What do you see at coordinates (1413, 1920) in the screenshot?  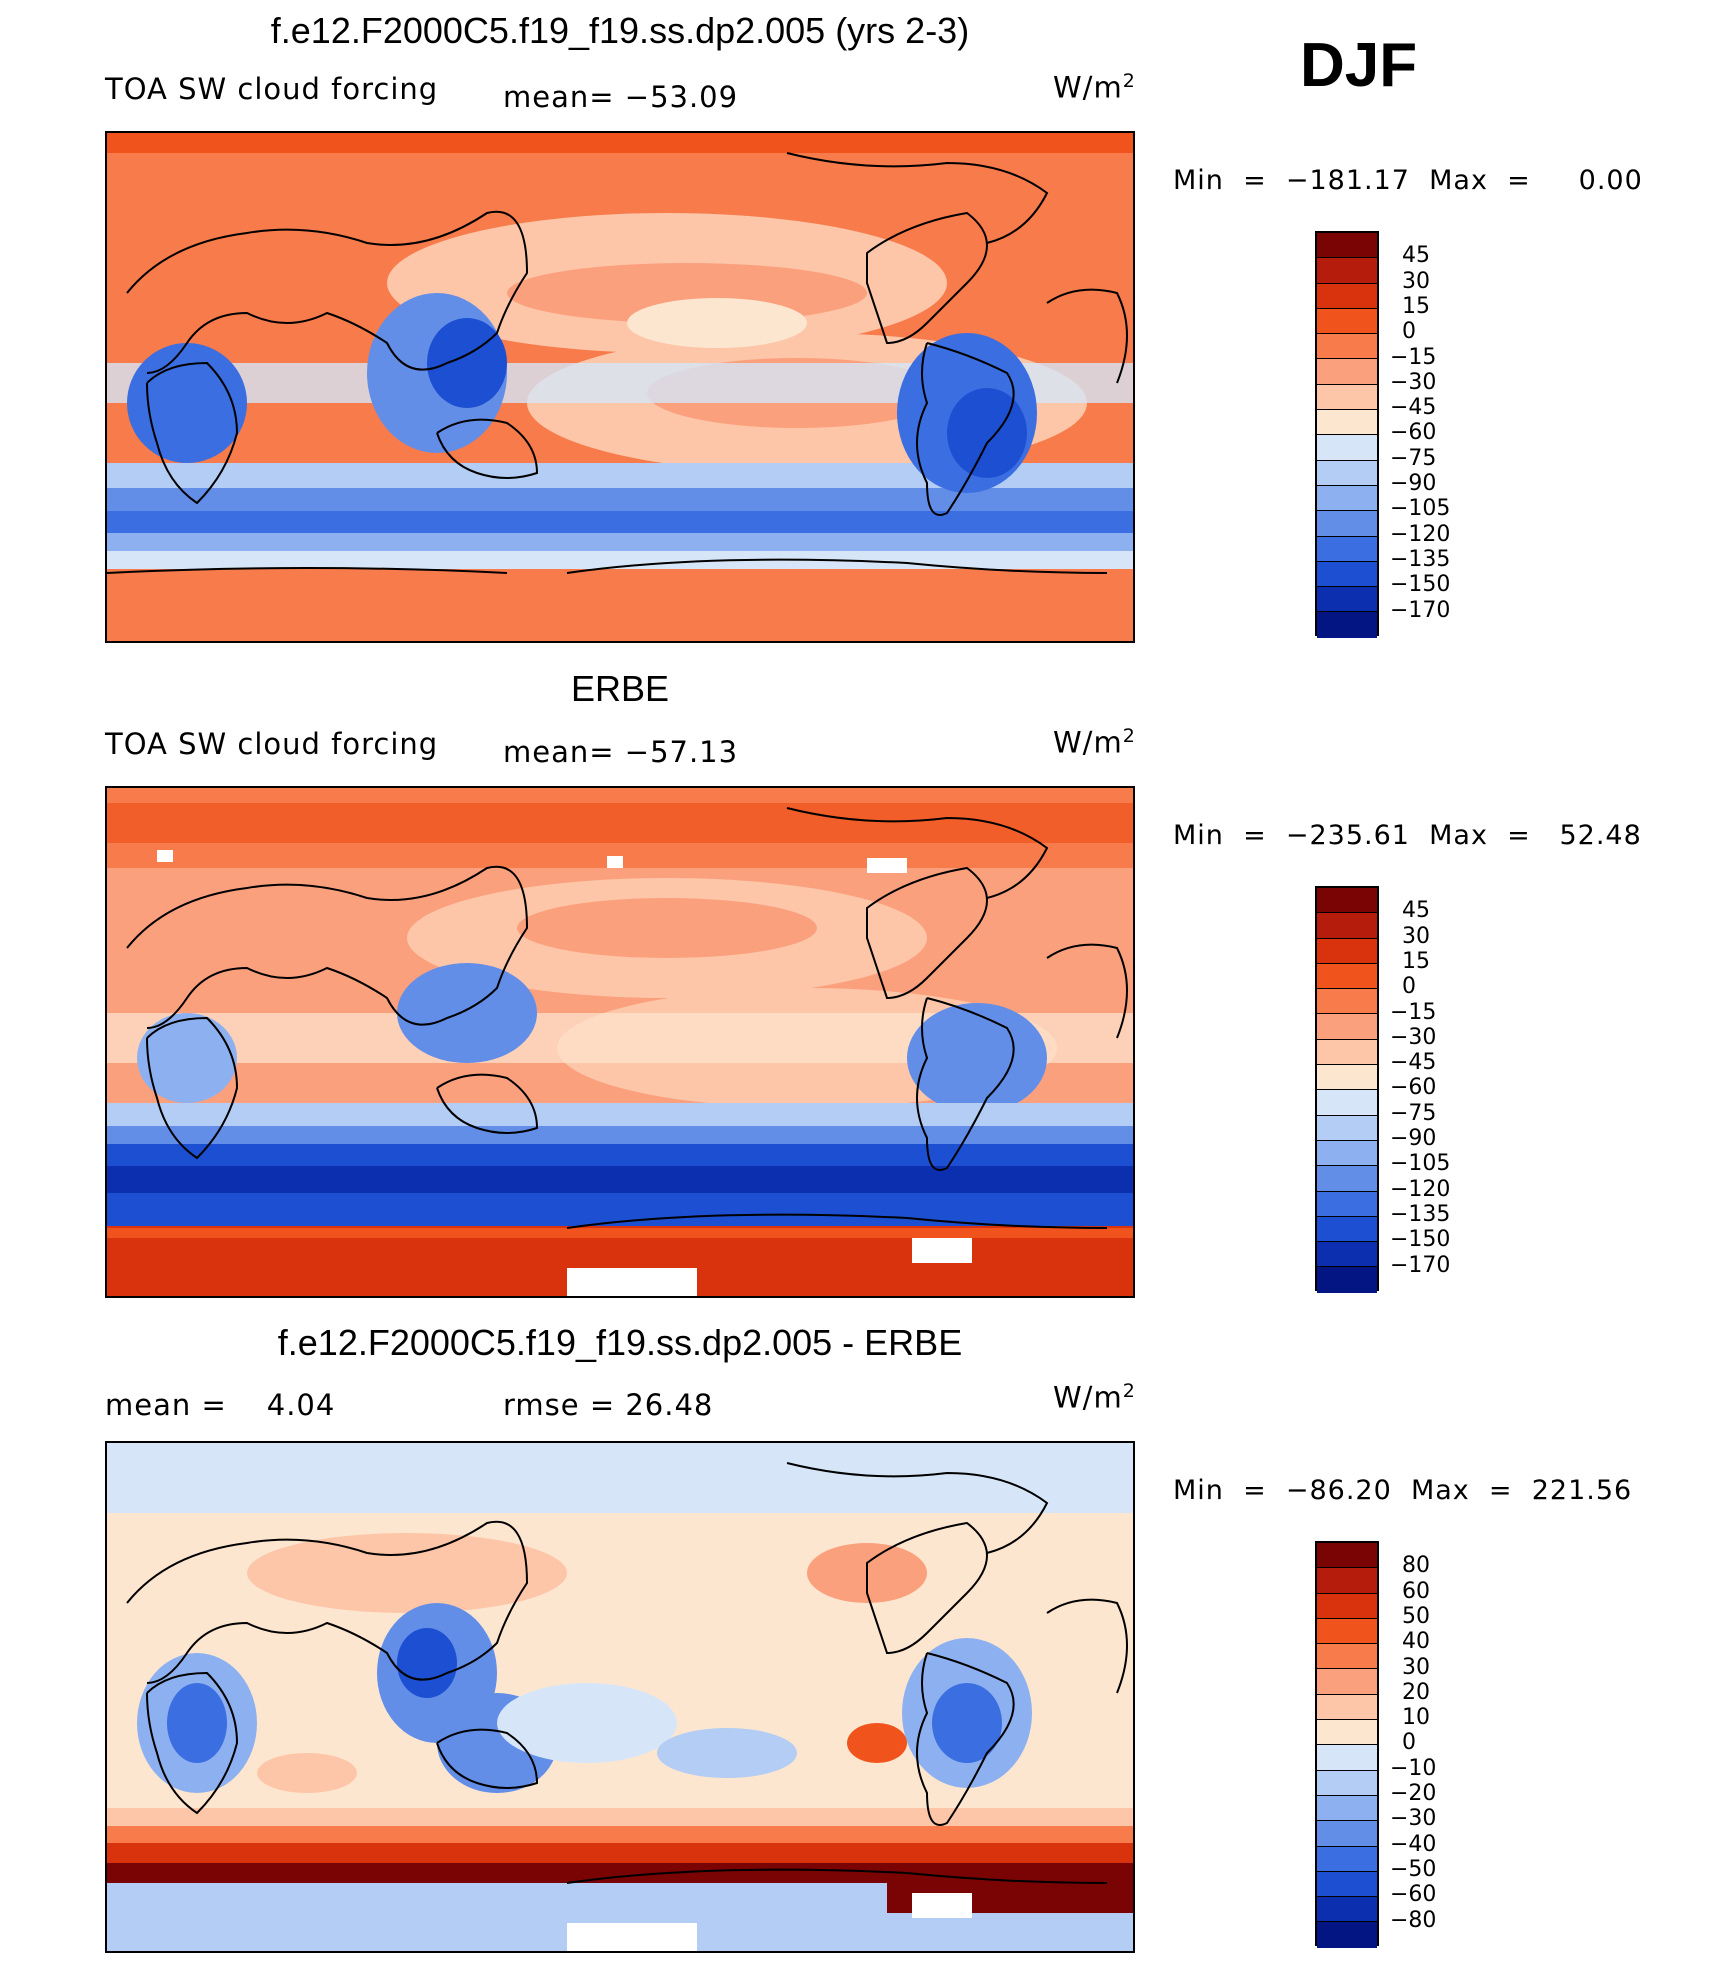 I see `colorbar-tick-label: −80` at bounding box center [1413, 1920].